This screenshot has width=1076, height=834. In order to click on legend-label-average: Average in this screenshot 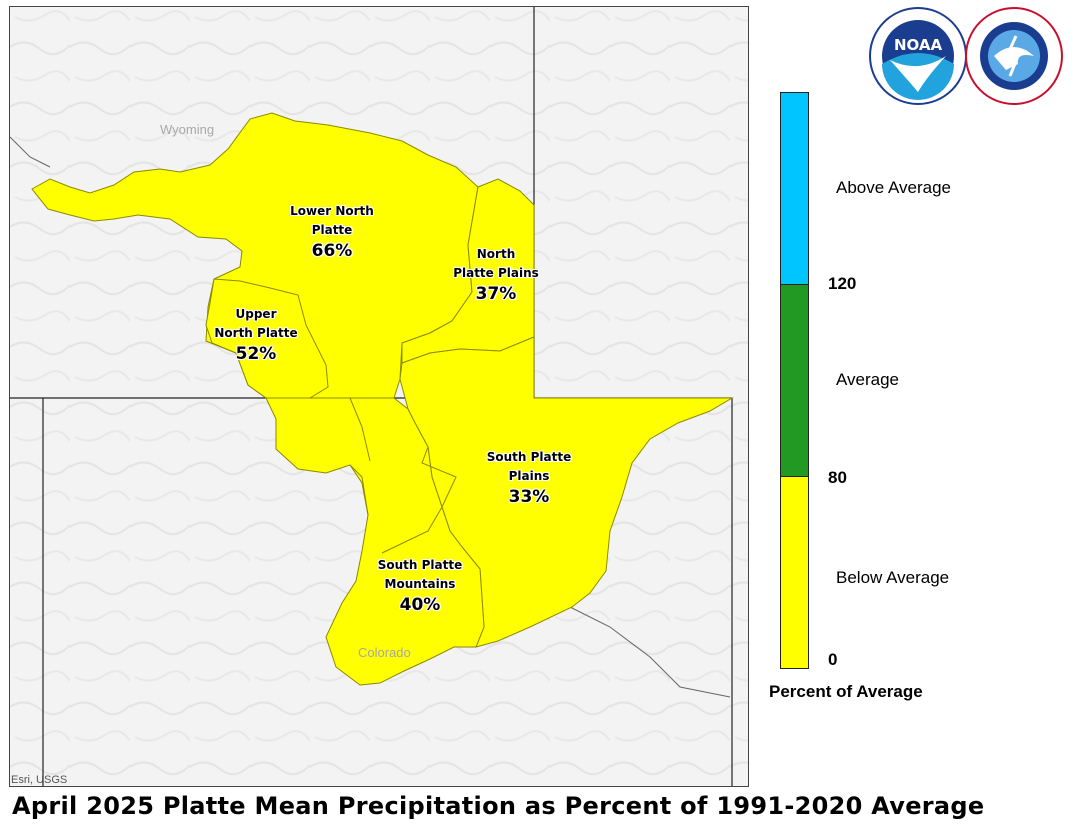, I will do `click(868, 379)`.